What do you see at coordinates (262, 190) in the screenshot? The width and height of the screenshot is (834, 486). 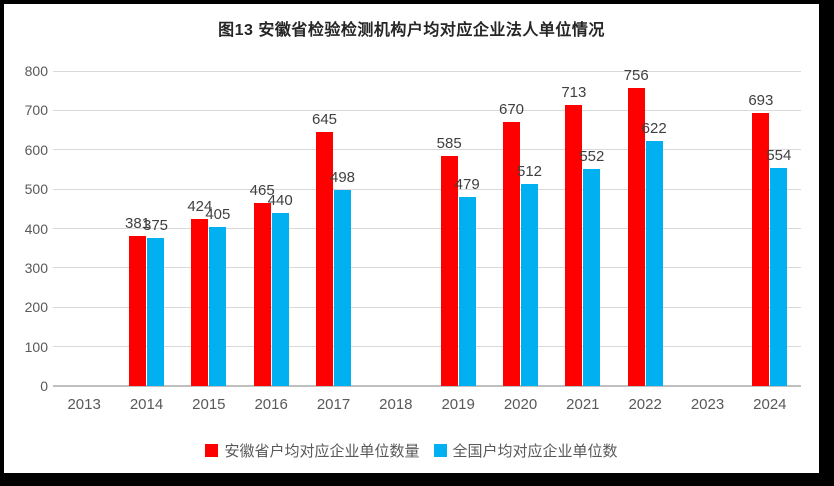 I see `bar-value-label: 465` at bounding box center [262, 190].